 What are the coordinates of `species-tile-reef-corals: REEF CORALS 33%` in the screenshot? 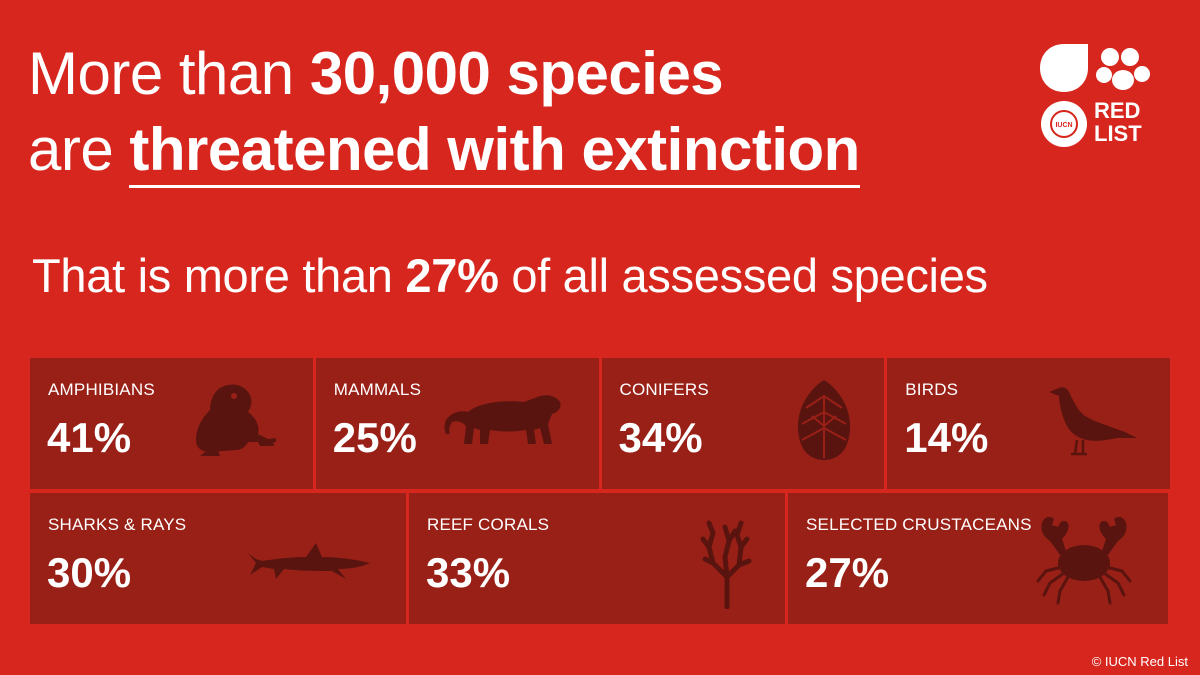 It's located at (597, 558).